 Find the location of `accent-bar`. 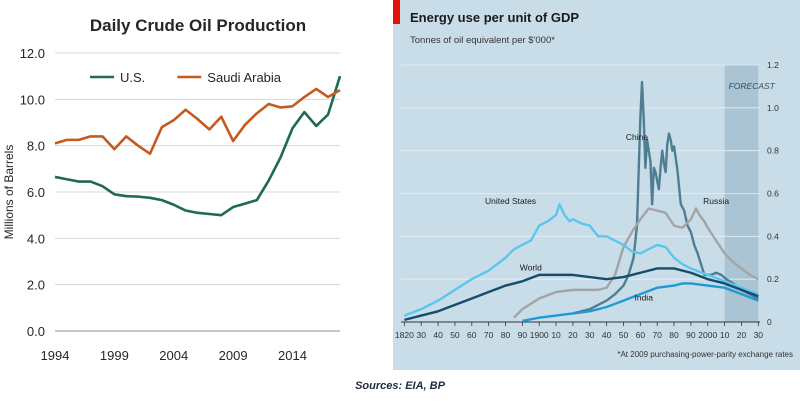

accent-bar is located at coordinates (396, 12).